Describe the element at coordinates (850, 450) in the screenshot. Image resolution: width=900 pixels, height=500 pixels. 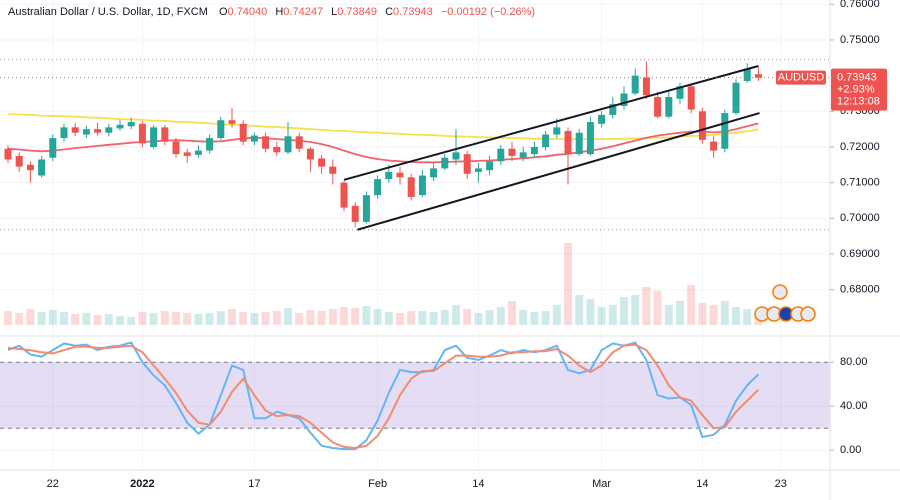
I see `y-tick-label: 0.00` at that location.